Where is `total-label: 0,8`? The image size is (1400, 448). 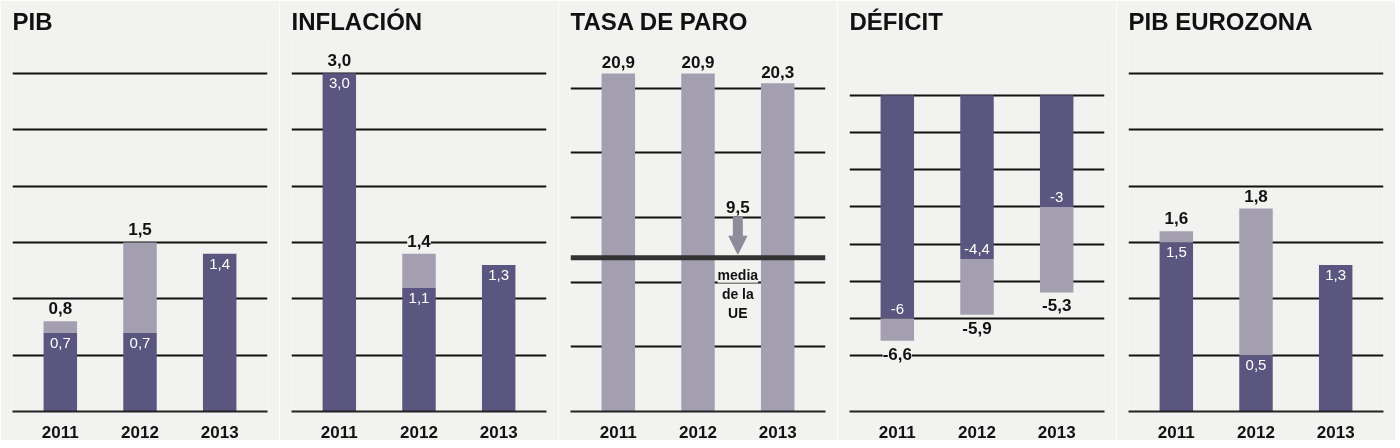
total-label: 0,8 is located at coordinates (60, 309).